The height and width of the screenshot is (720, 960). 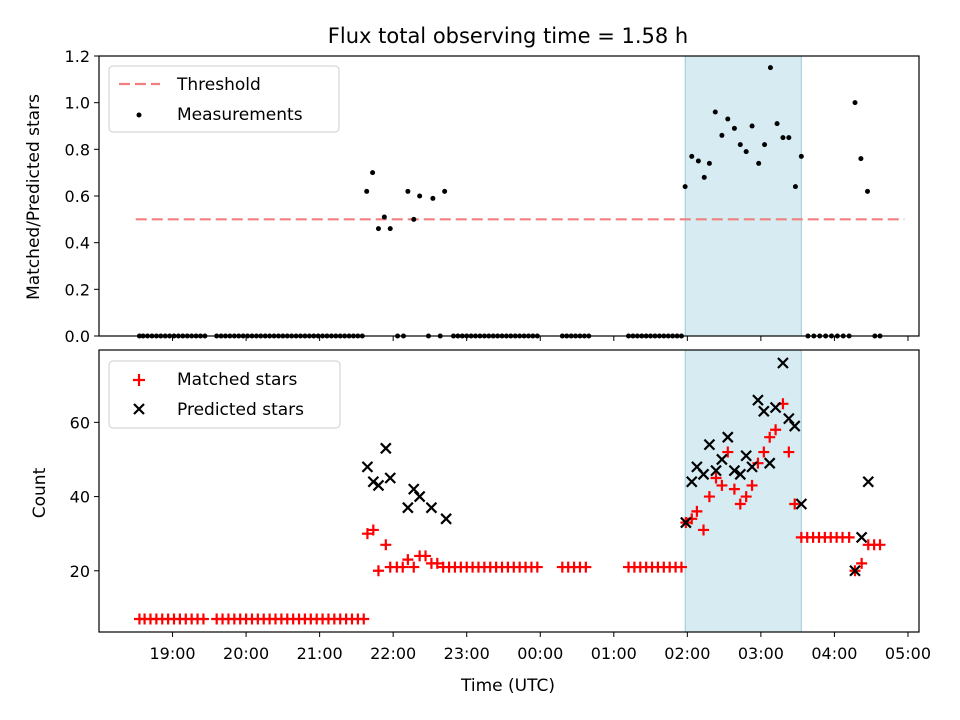 I want to click on top-y-tick-label: 1.2, so click(x=77, y=56).